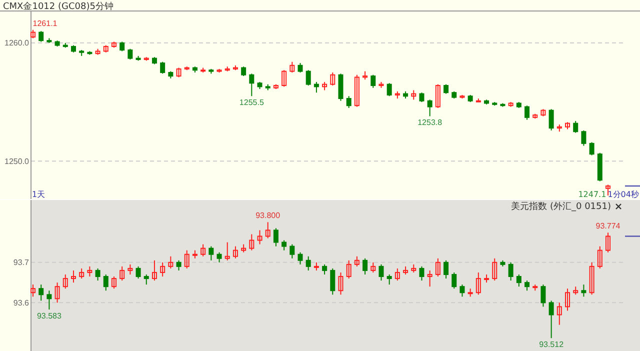  What do you see at coordinates (17, 43) in the screenshot?
I see `y-tick-label: 1260.0` at bounding box center [17, 43].